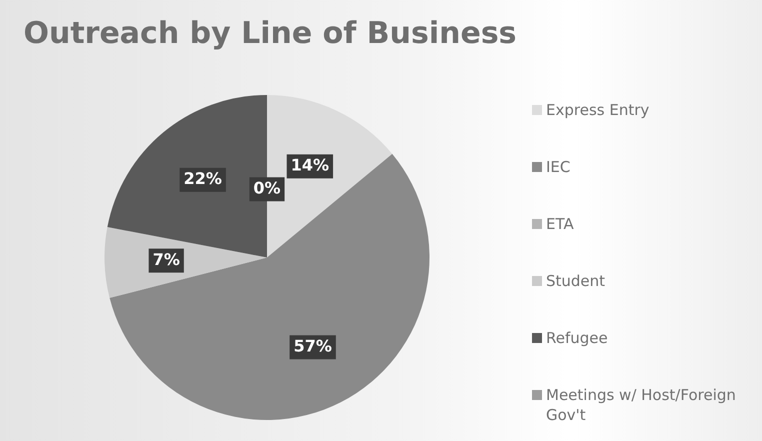 The height and width of the screenshot is (441, 762). What do you see at coordinates (267, 188) in the screenshot?
I see `text: 0%` at bounding box center [267, 188].